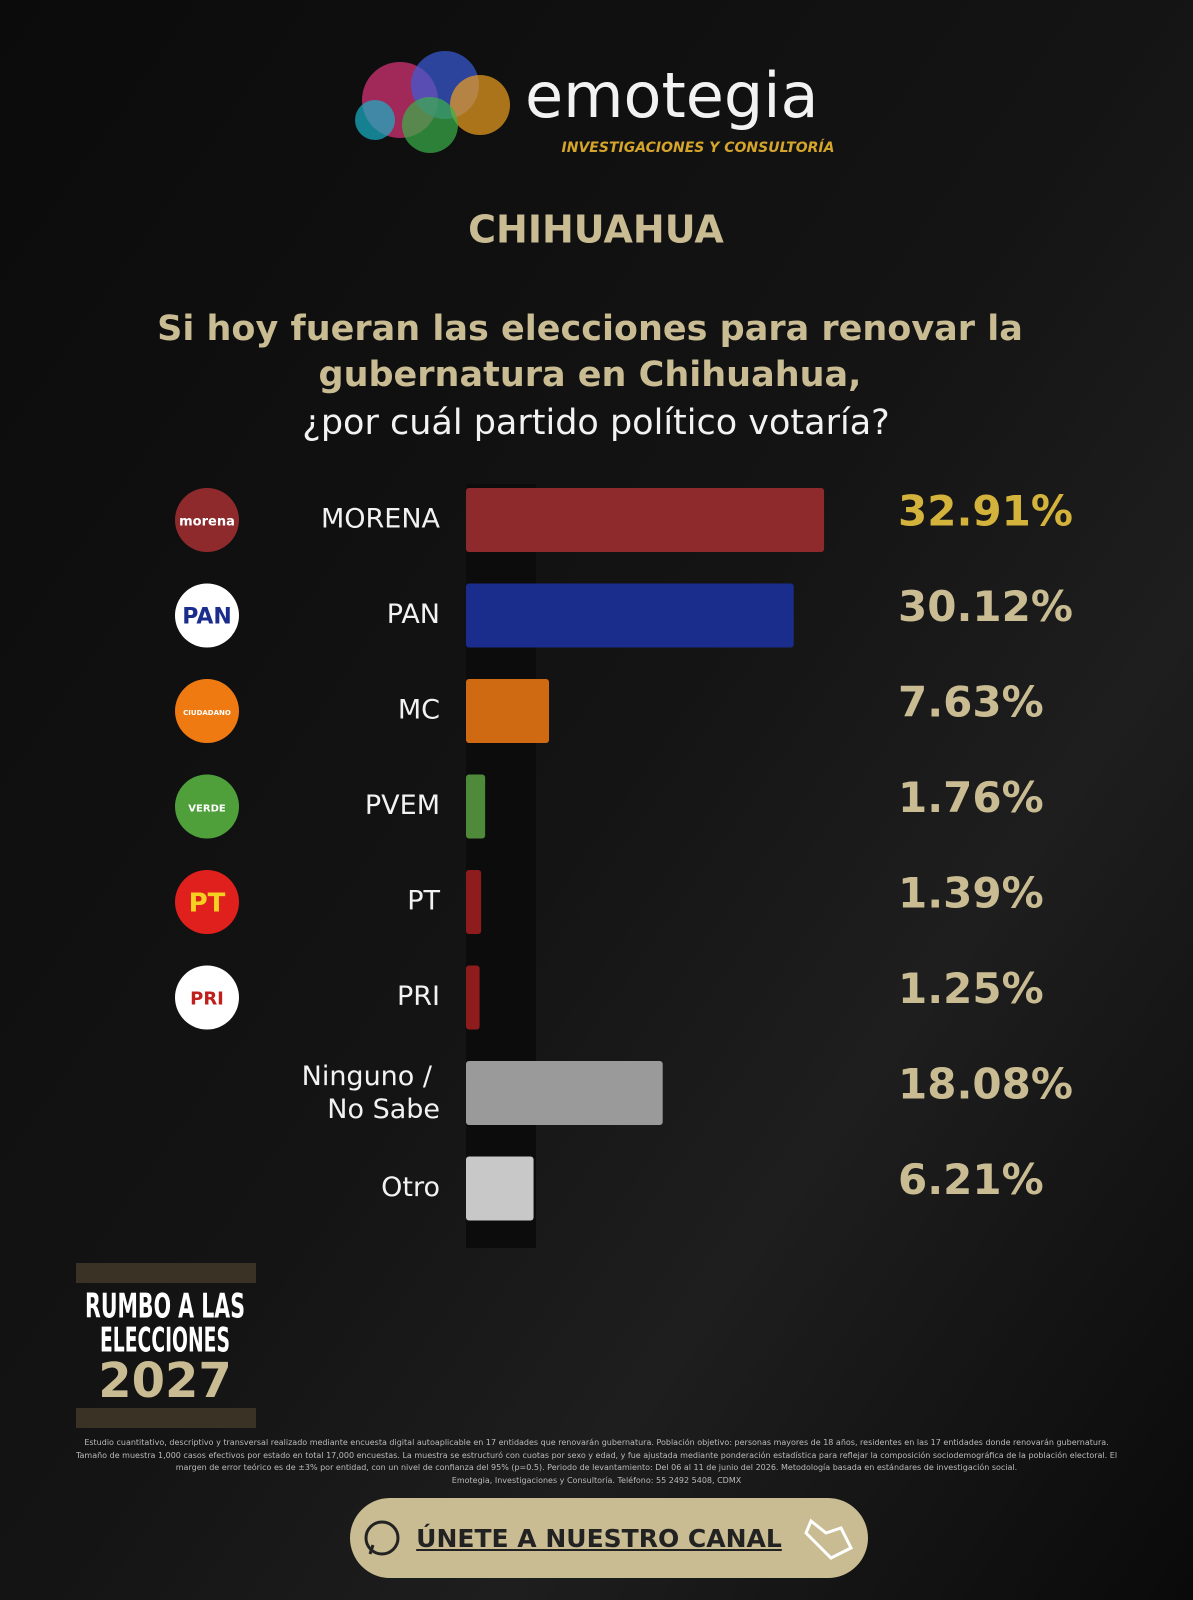 This screenshot has height=1600, width=1193. What do you see at coordinates (985, 1084) in the screenshot?
I see `value-label: 18.08%` at bounding box center [985, 1084].